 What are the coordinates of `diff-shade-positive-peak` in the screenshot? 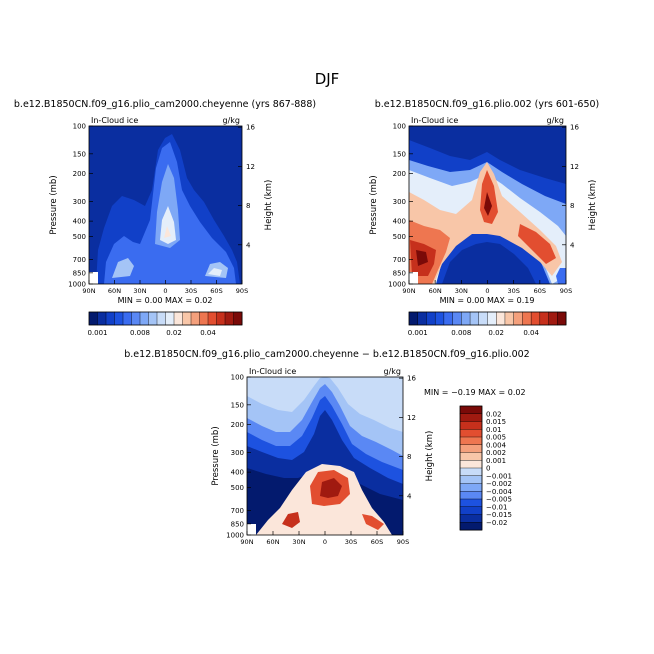 It's located at (331, 488).